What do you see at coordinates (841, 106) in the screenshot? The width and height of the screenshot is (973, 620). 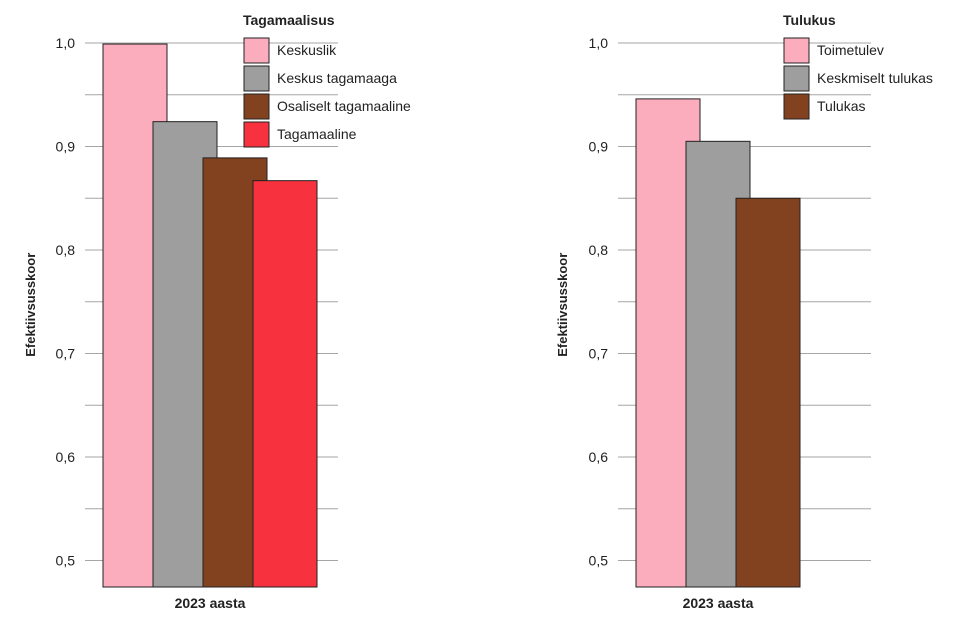 I see `legend-label-3: Tulukas` at bounding box center [841, 106].